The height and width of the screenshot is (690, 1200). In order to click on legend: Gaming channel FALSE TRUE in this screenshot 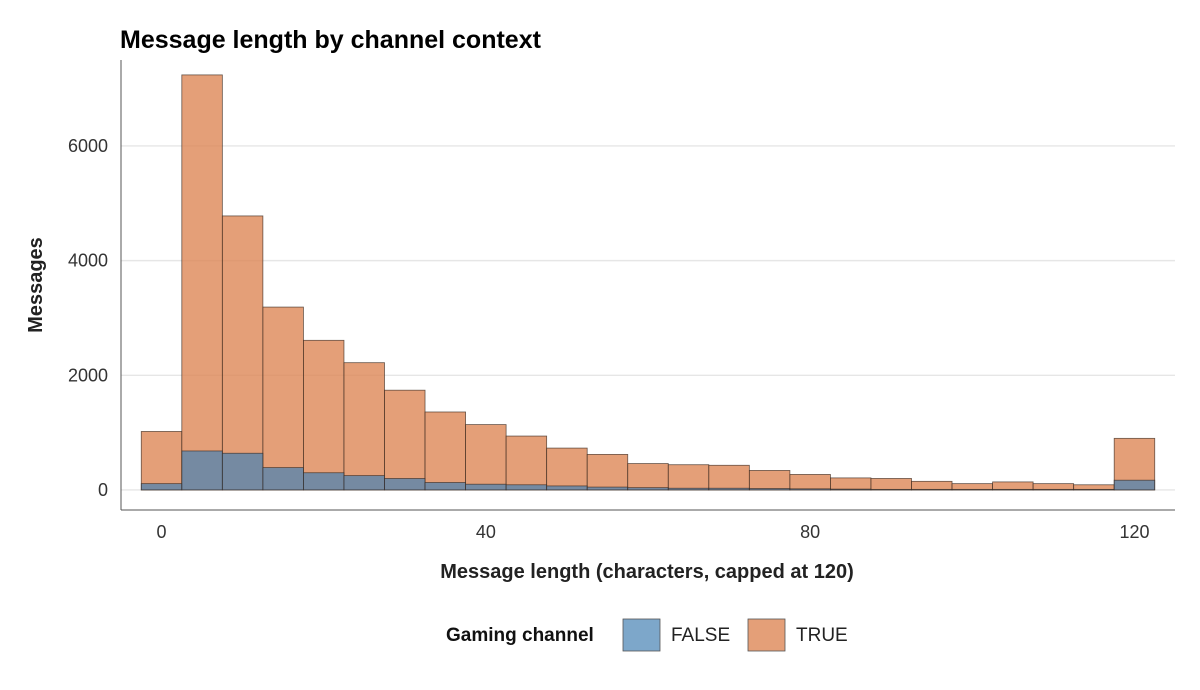, I will do `click(647, 635)`.